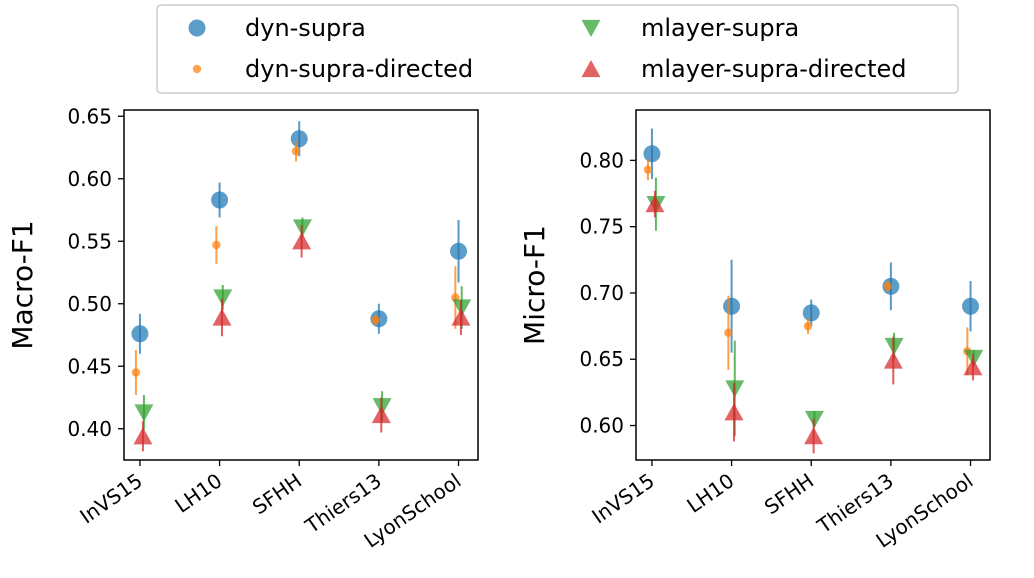 The height and width of the screenshot is (578, 1034). I want to click on legend-marker-dyn-supra-directed, so click(197, 69).